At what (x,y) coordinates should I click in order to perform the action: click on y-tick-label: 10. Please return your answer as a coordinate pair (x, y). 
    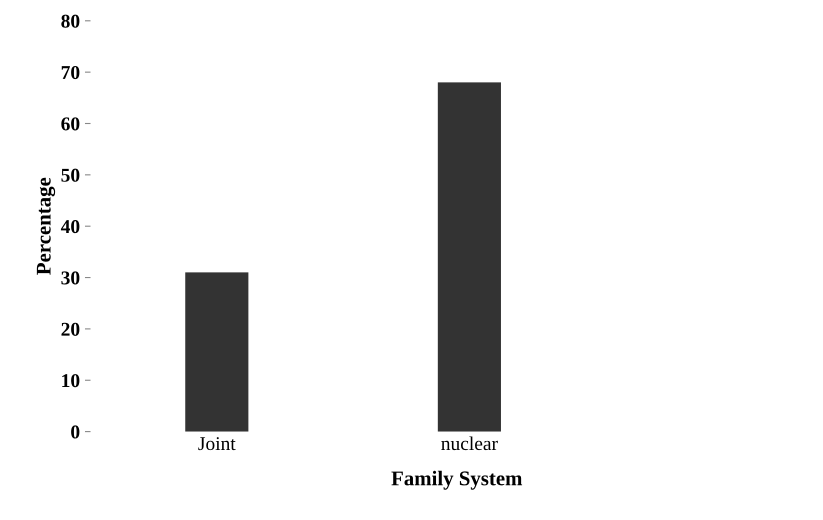
    Looking at the image, I should click on (71, 381).